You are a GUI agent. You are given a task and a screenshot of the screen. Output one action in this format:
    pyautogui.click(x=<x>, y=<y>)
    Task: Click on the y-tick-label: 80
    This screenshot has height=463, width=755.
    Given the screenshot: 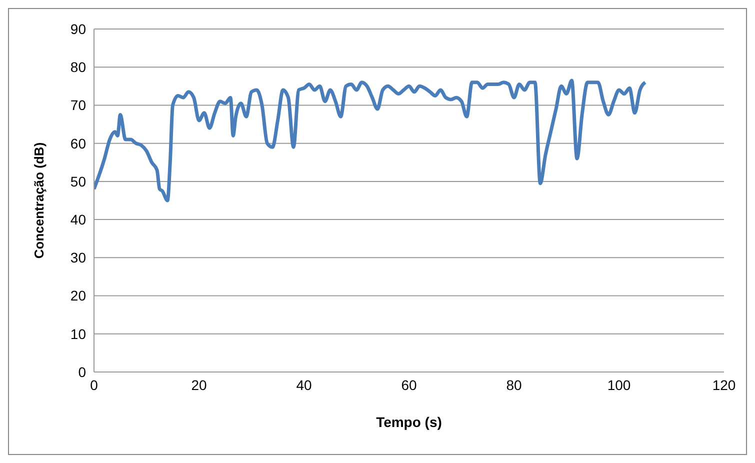 What is the action you would take?
    pyautogui.click(x=78, y=67)
    